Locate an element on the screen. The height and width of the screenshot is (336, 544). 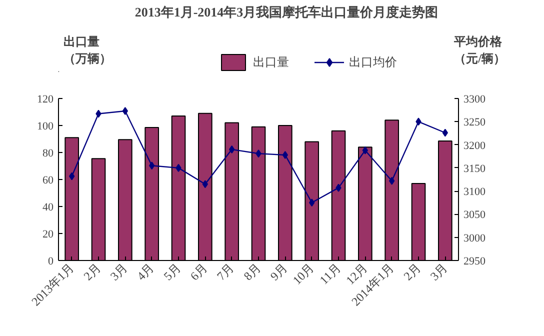
y-tick-label: 20 is located at coordinates (48, 234).